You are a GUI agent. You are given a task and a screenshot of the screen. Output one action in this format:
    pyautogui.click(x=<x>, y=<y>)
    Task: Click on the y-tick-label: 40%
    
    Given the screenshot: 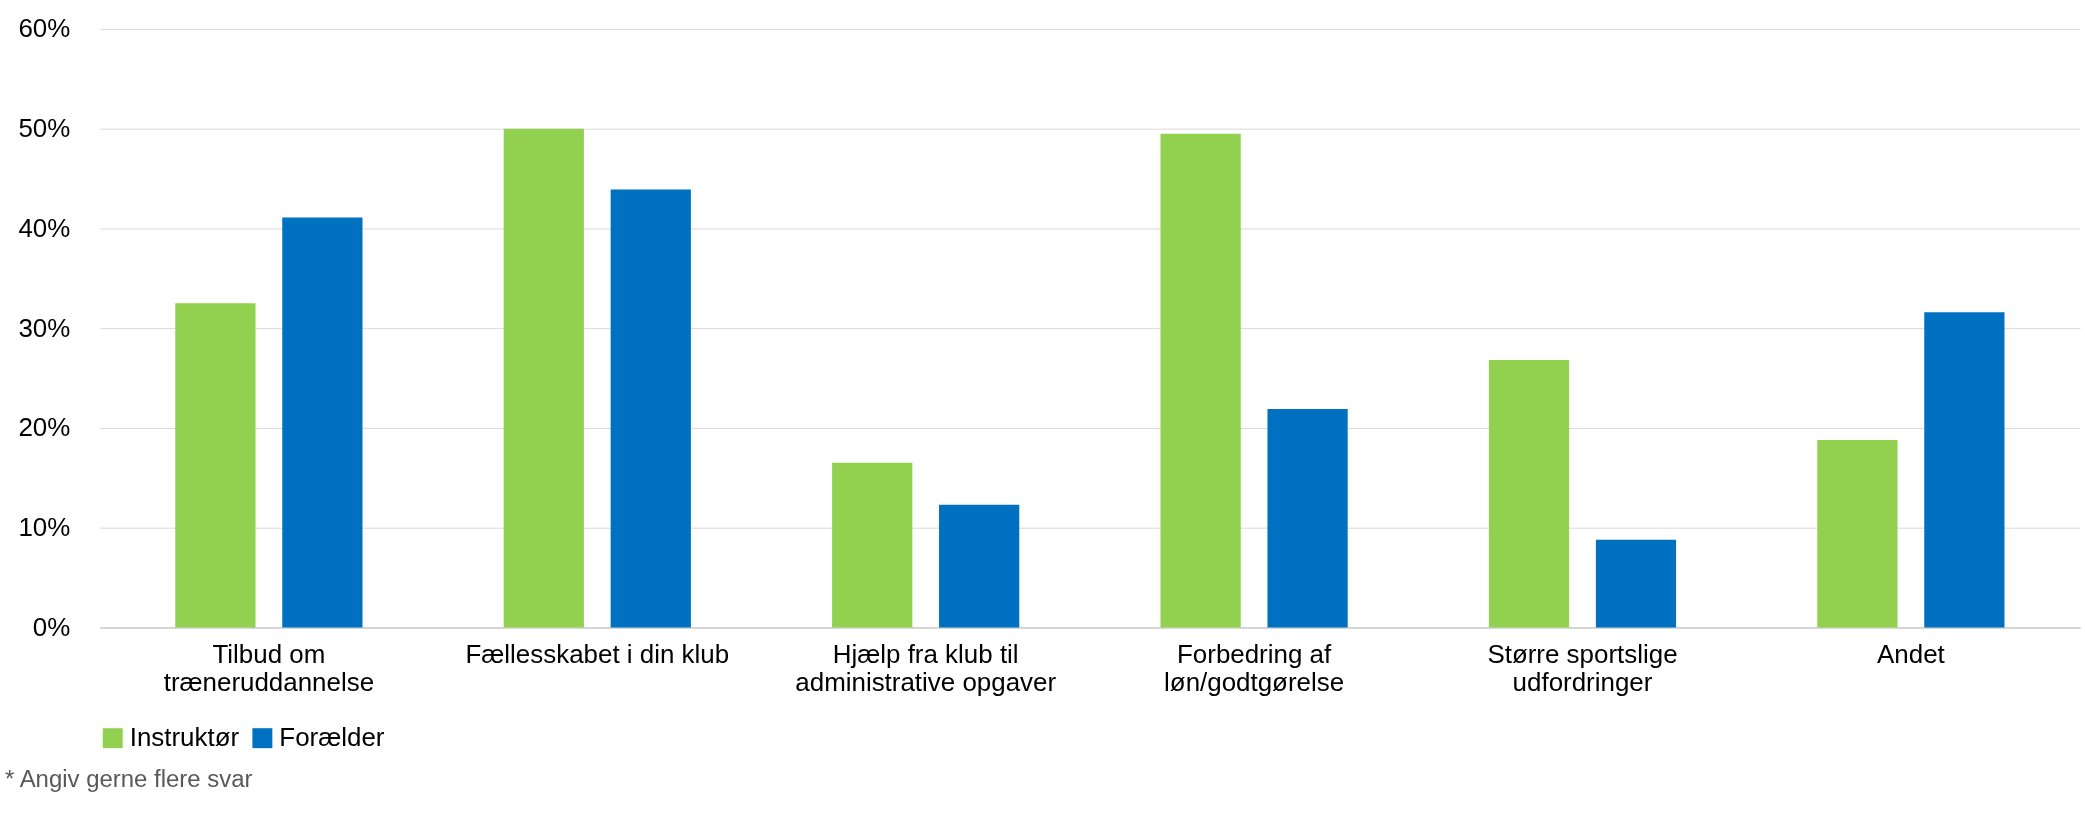 What is the action you would take?
    pyautogui.click(x=44, y=227)
    